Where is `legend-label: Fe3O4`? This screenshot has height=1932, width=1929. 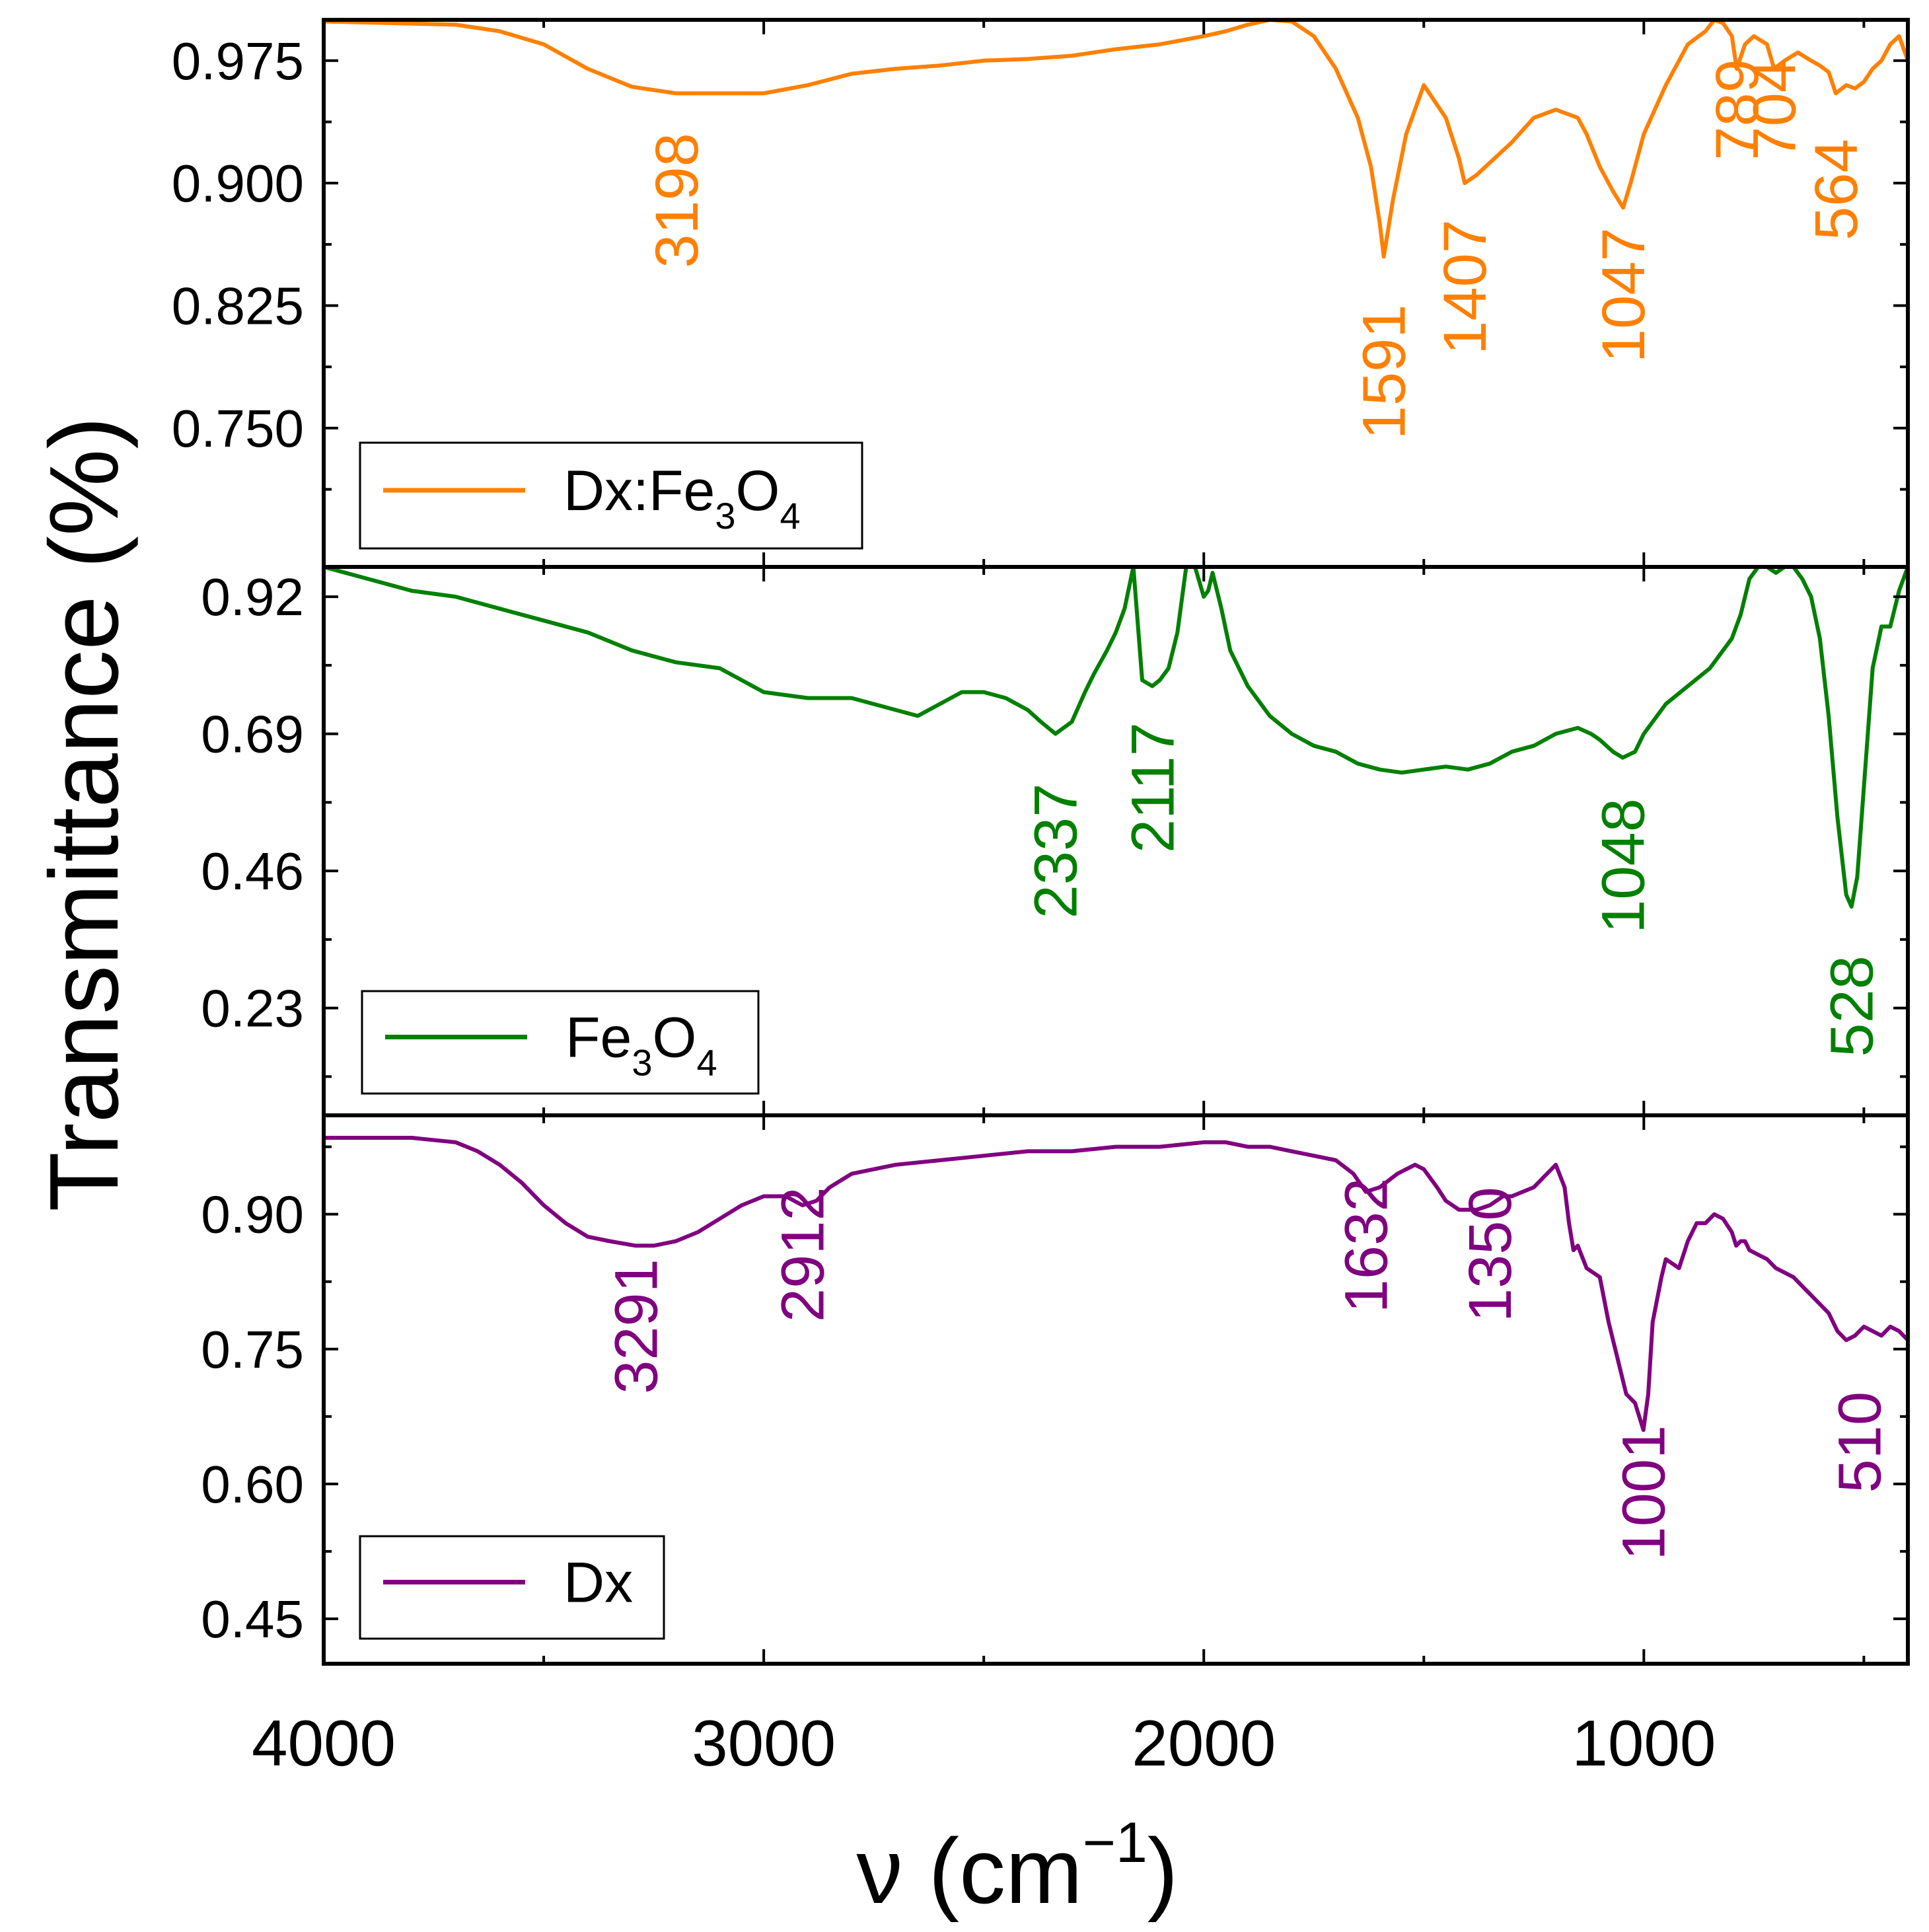 legend-label: Fe3O4 is located at coordinates (641, 1045).